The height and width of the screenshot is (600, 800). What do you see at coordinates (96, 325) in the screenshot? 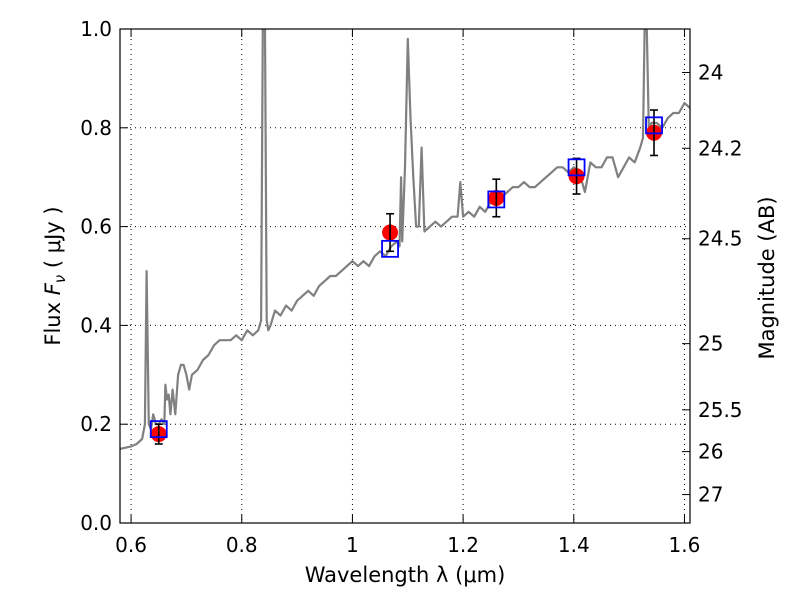
I see `y-tick-label: 0.4` at bounding box center [96, 325].